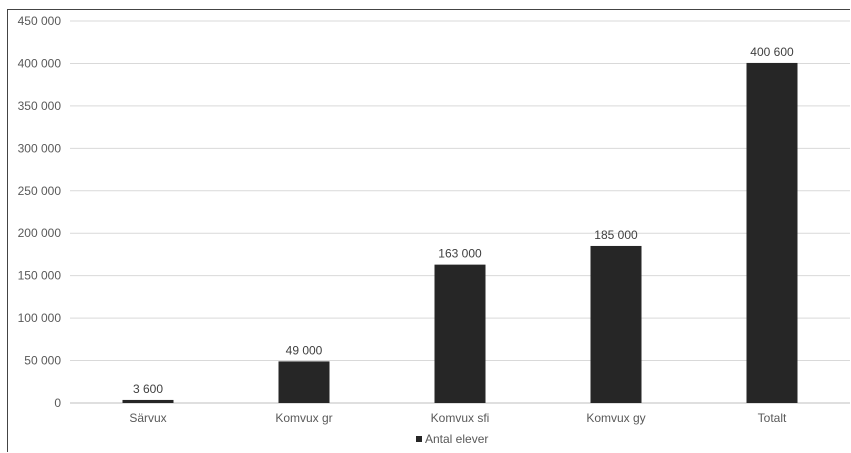 This screenshot has height=453, width=851. Describe the element at coordinates (40, 63) in the screenshot. I see `y-tick-label: 400 000` at that location.